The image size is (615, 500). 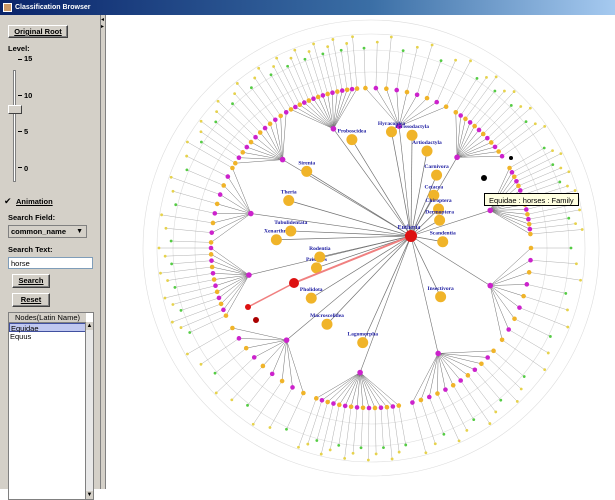 I want to click on node-label: Tubulidentata, so click(x=290, y=223).